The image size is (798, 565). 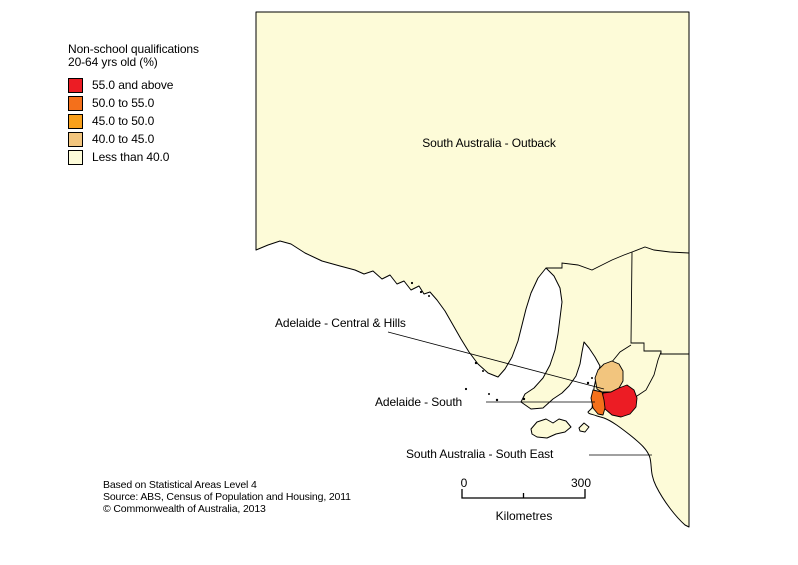 I want to click on legend-item: Less than 40.0, so click(x=133, y=157).